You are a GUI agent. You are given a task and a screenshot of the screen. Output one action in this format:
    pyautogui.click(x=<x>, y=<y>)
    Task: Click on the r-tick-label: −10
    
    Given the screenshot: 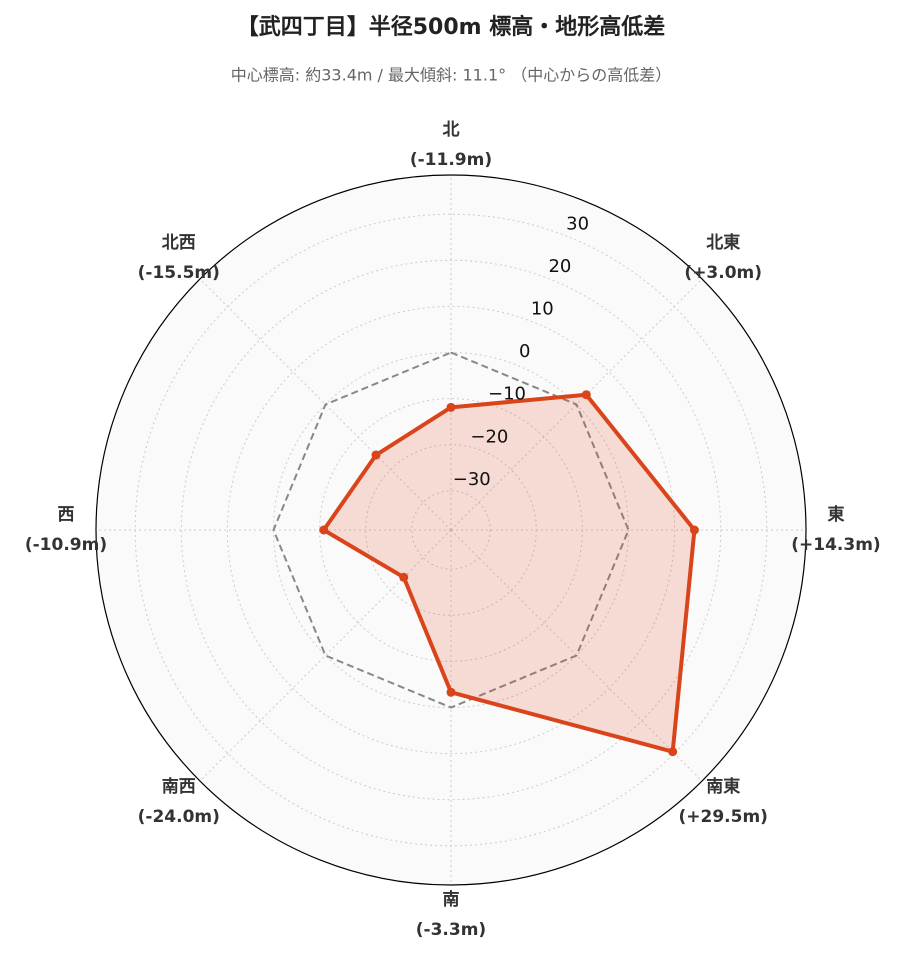 What is the action you would take?
    pyautogui.click(x=507, y=394)
    